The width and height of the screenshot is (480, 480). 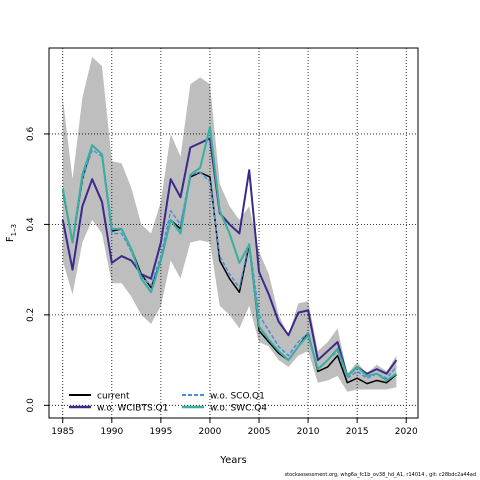 I want to click on legend-label: current, so click(x=113, y=397).